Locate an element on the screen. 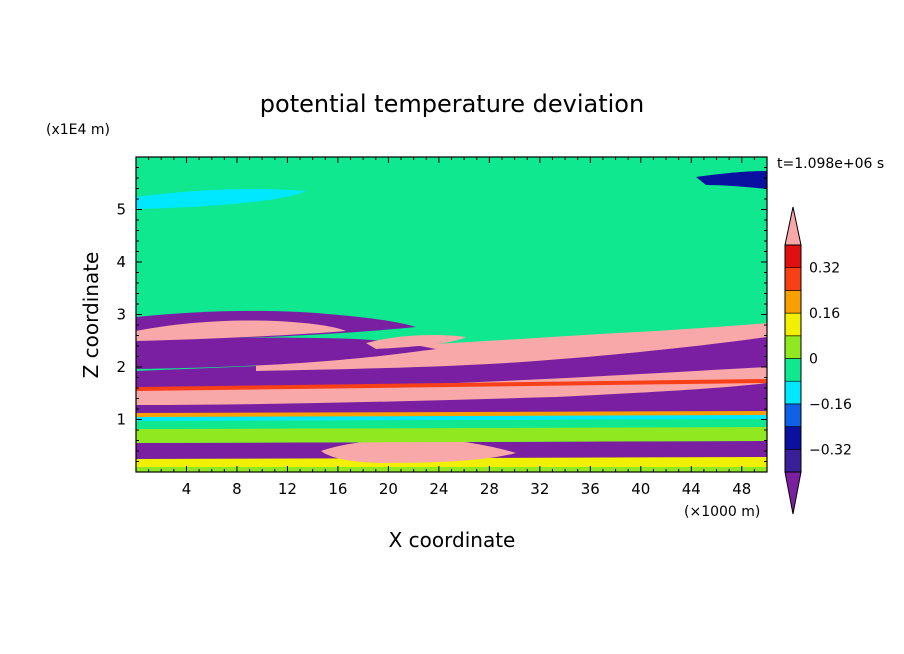 The image size is (904, 654). x-tick-label: 36 is located at coordinates (590, 489).